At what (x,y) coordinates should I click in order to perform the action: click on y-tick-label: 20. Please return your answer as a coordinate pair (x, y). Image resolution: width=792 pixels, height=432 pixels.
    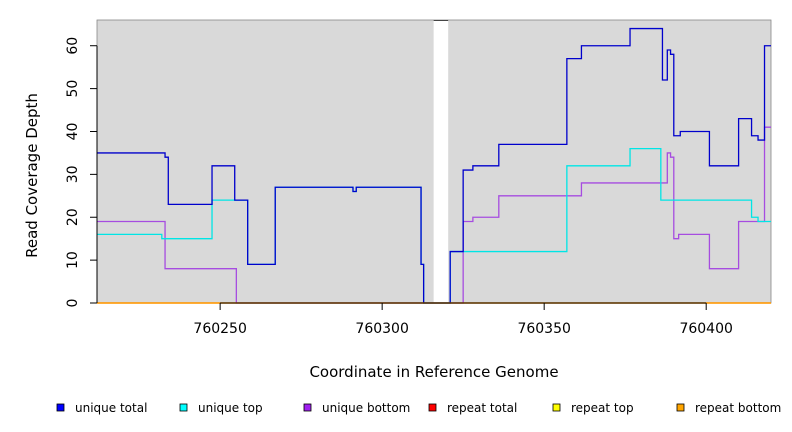
    Looking at the image, I should click on (73, 217).